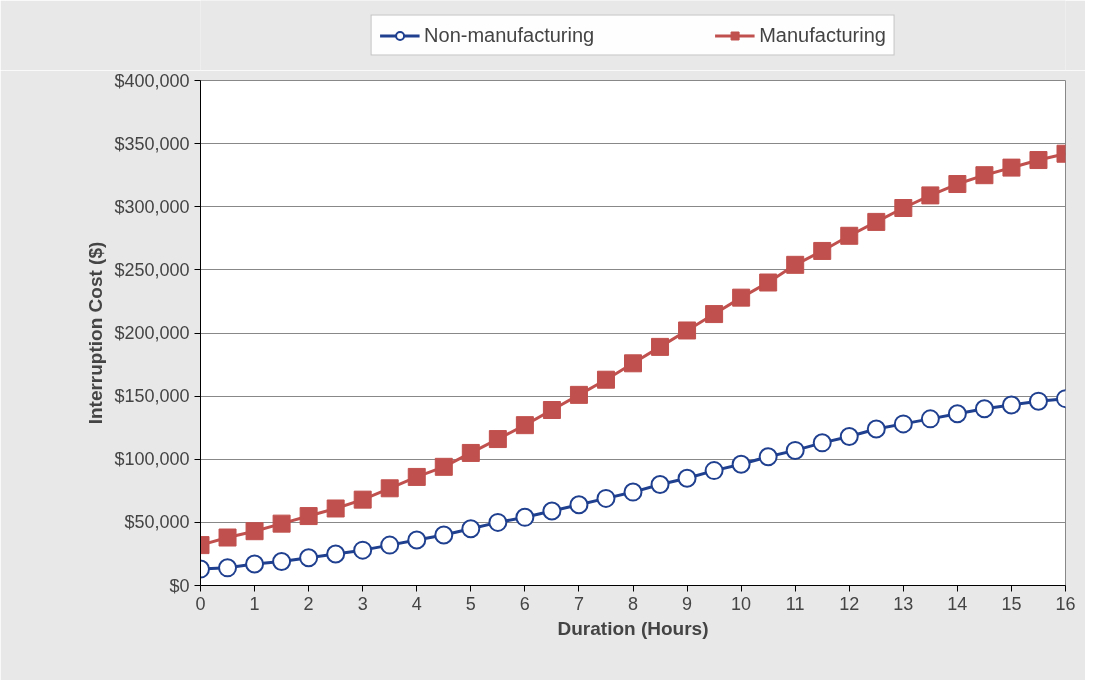  What do you see at coordinates (179, 585) in the screenshot?
I see `y-tick-label: $0` at bounding box center [179, 585].